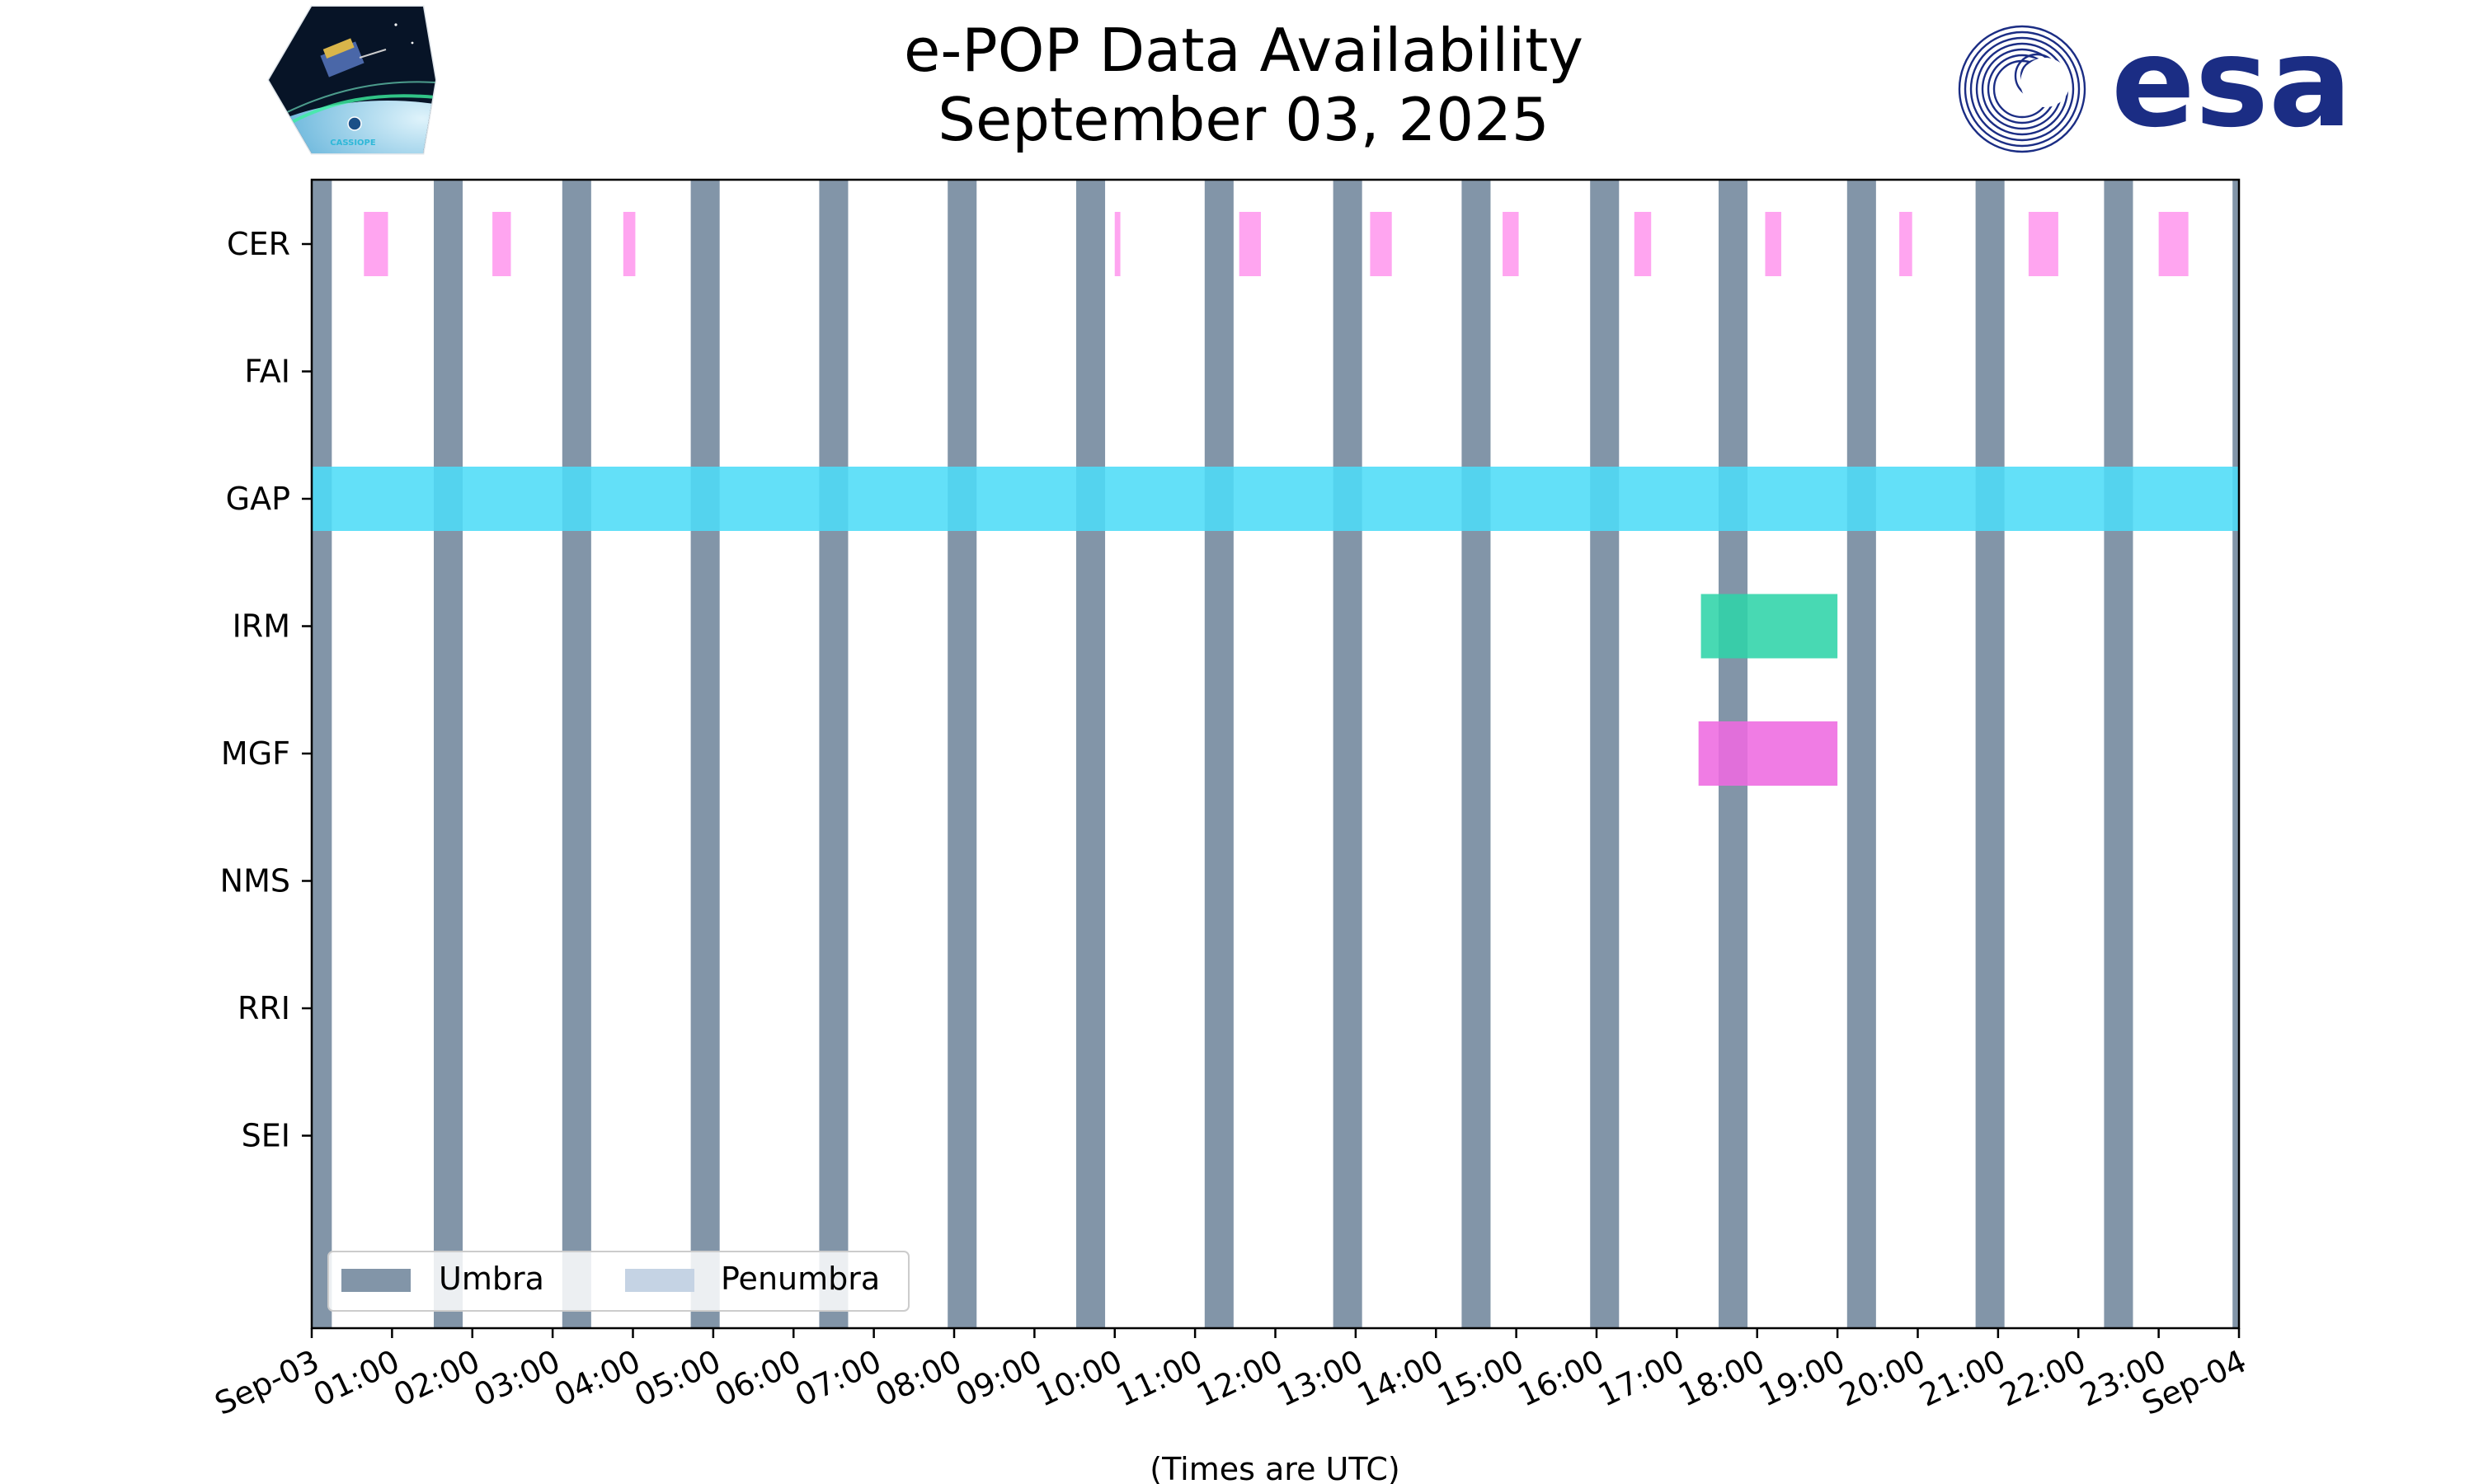 Image resolution: width=2474 pixels, height=1484 pixels. I want to click on legend-box, so click(618, 1281).